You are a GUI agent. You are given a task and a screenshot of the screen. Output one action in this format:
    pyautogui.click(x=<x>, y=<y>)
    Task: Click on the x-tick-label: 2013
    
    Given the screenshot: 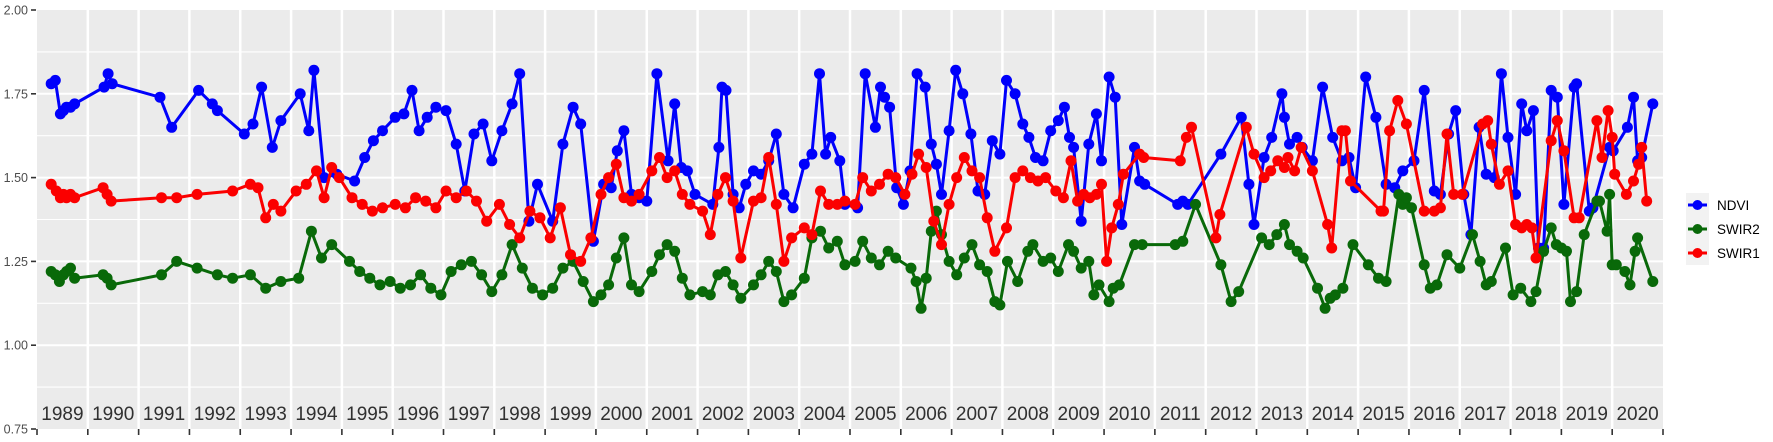 What is the action you would take?
    pyautogui.click(x=1282, y=414)
    